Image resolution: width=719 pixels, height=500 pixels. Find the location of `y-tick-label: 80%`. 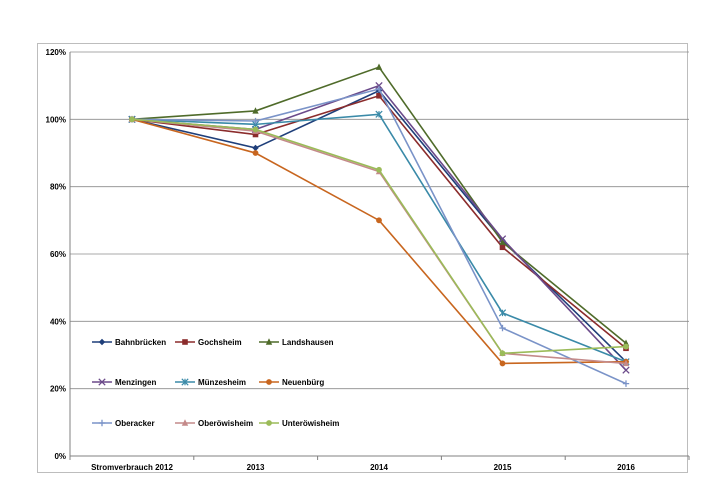

y-tick-label: 80% is located at coordinates (58, 187).